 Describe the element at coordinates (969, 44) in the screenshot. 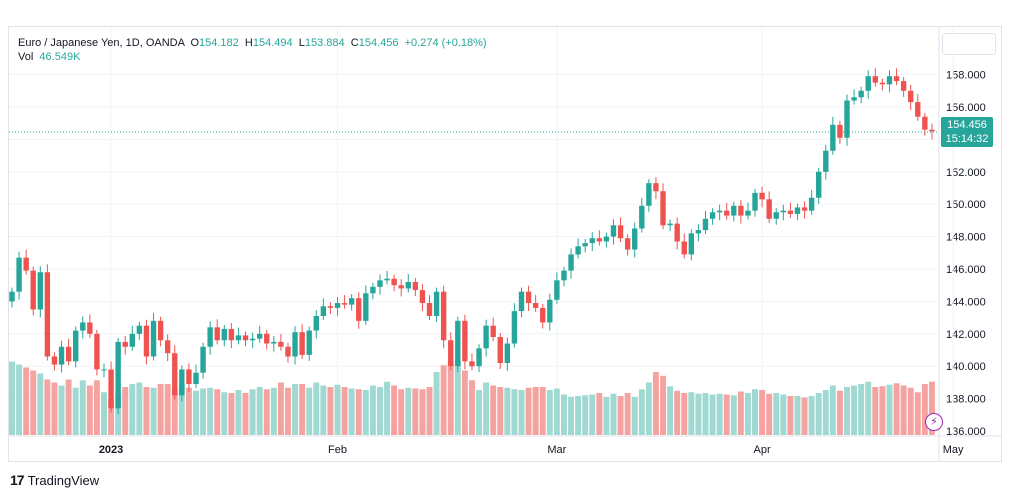

I see `price-scale-settings-box` at that location.